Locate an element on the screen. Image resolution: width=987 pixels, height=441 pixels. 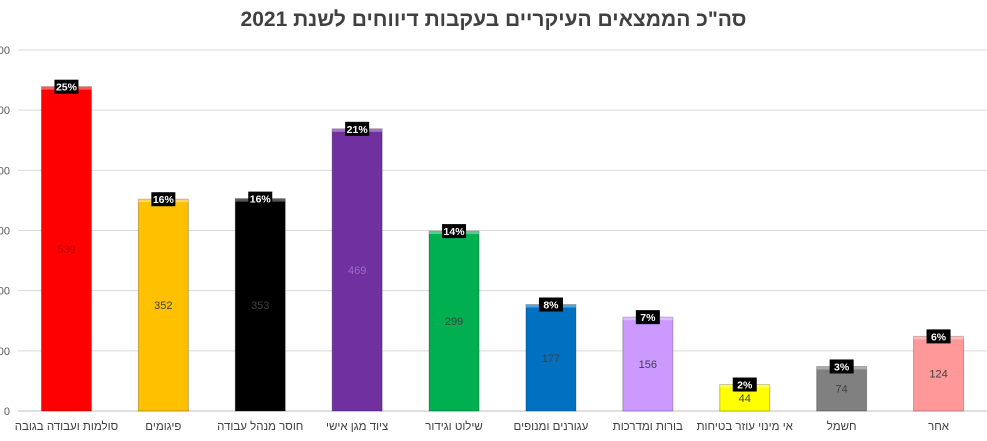
percent-label: 14% is located at coordinates (455, 232).